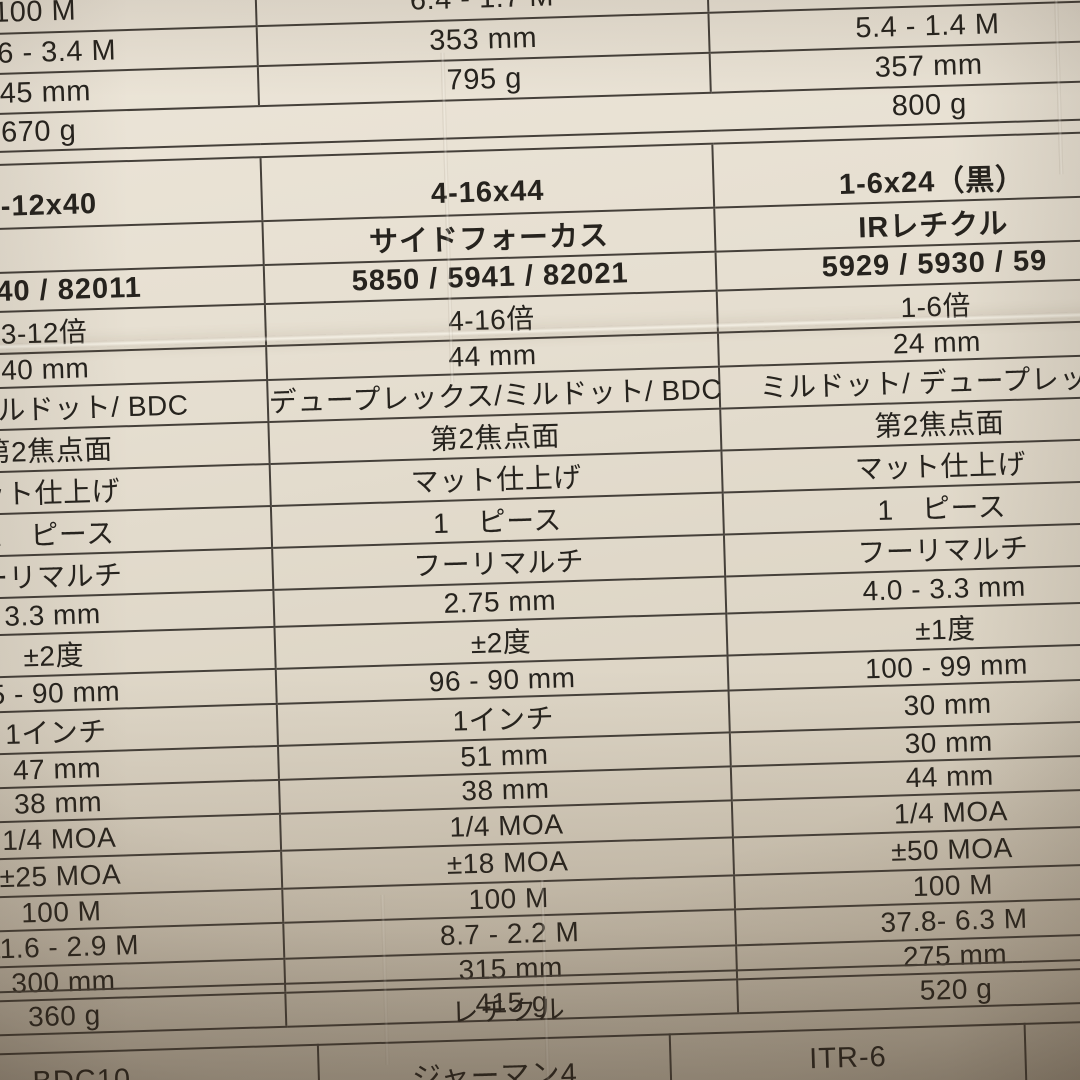 This screenshot has height=1080, width=1080. I want to click on spec-cell: 670 g, so click(130, 132).